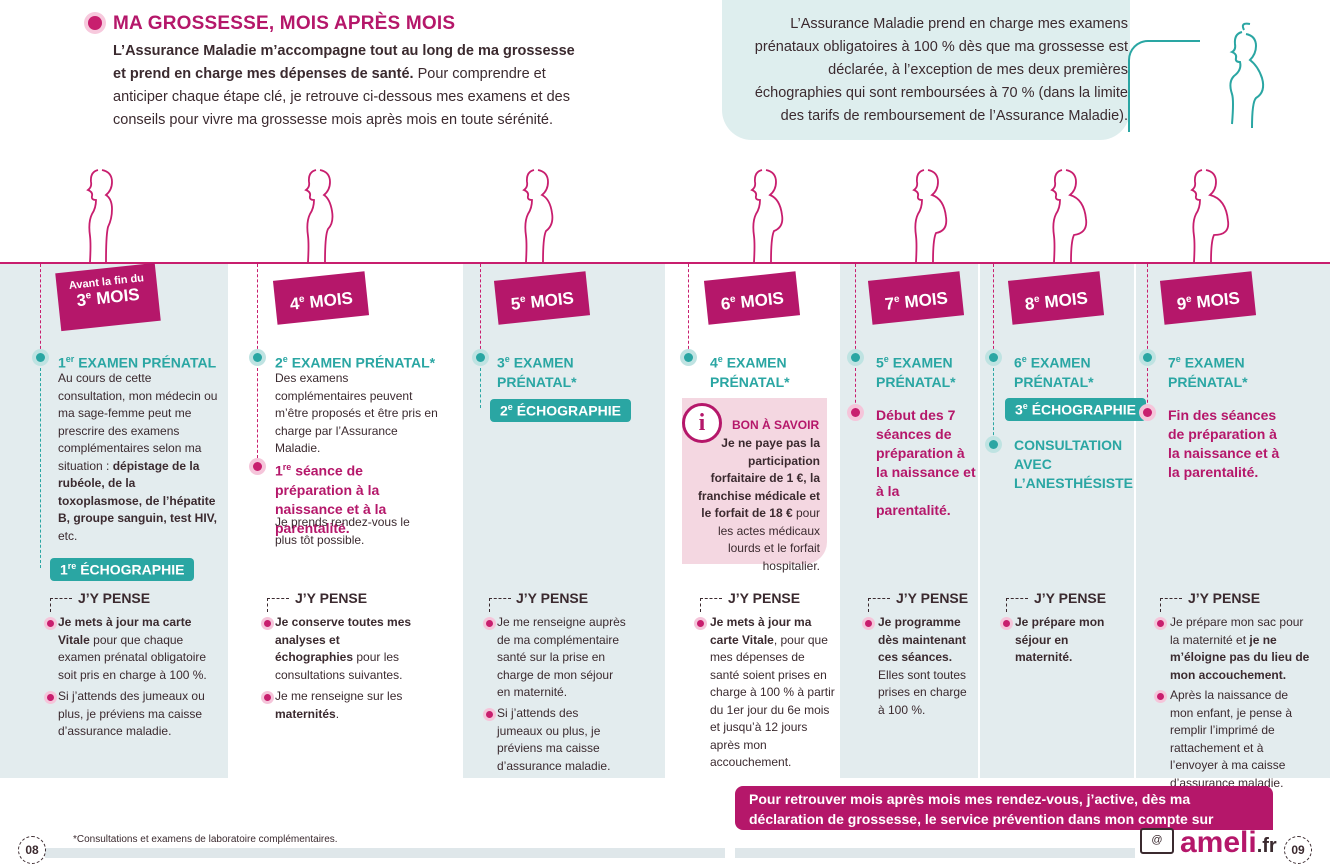 Image resolution: width=1330 pixels, height=868 pixels. I want to click on info-title: BON À SAVOIR, so click(776, 425).